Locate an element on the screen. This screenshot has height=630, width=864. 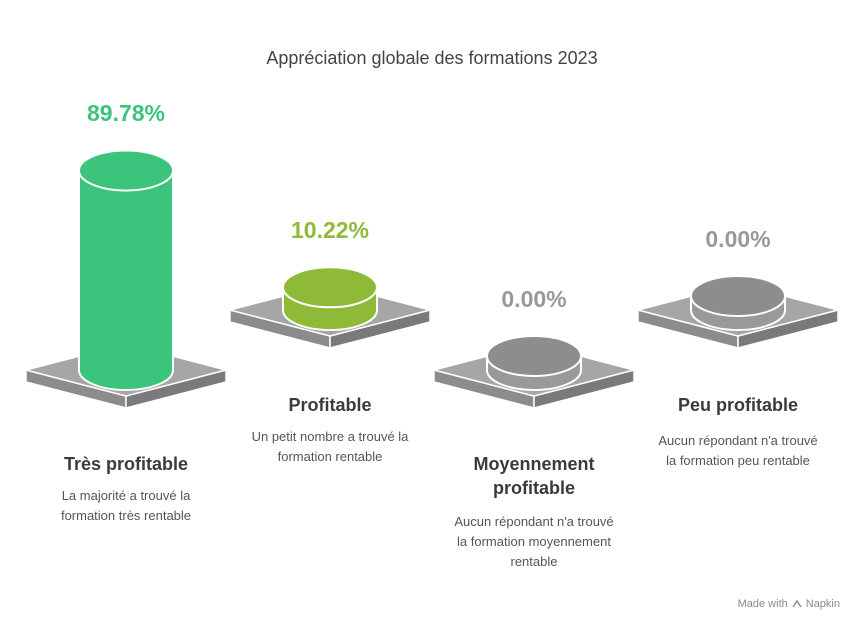
bar-top-peu-profitable is located at coordinates (738, 296).